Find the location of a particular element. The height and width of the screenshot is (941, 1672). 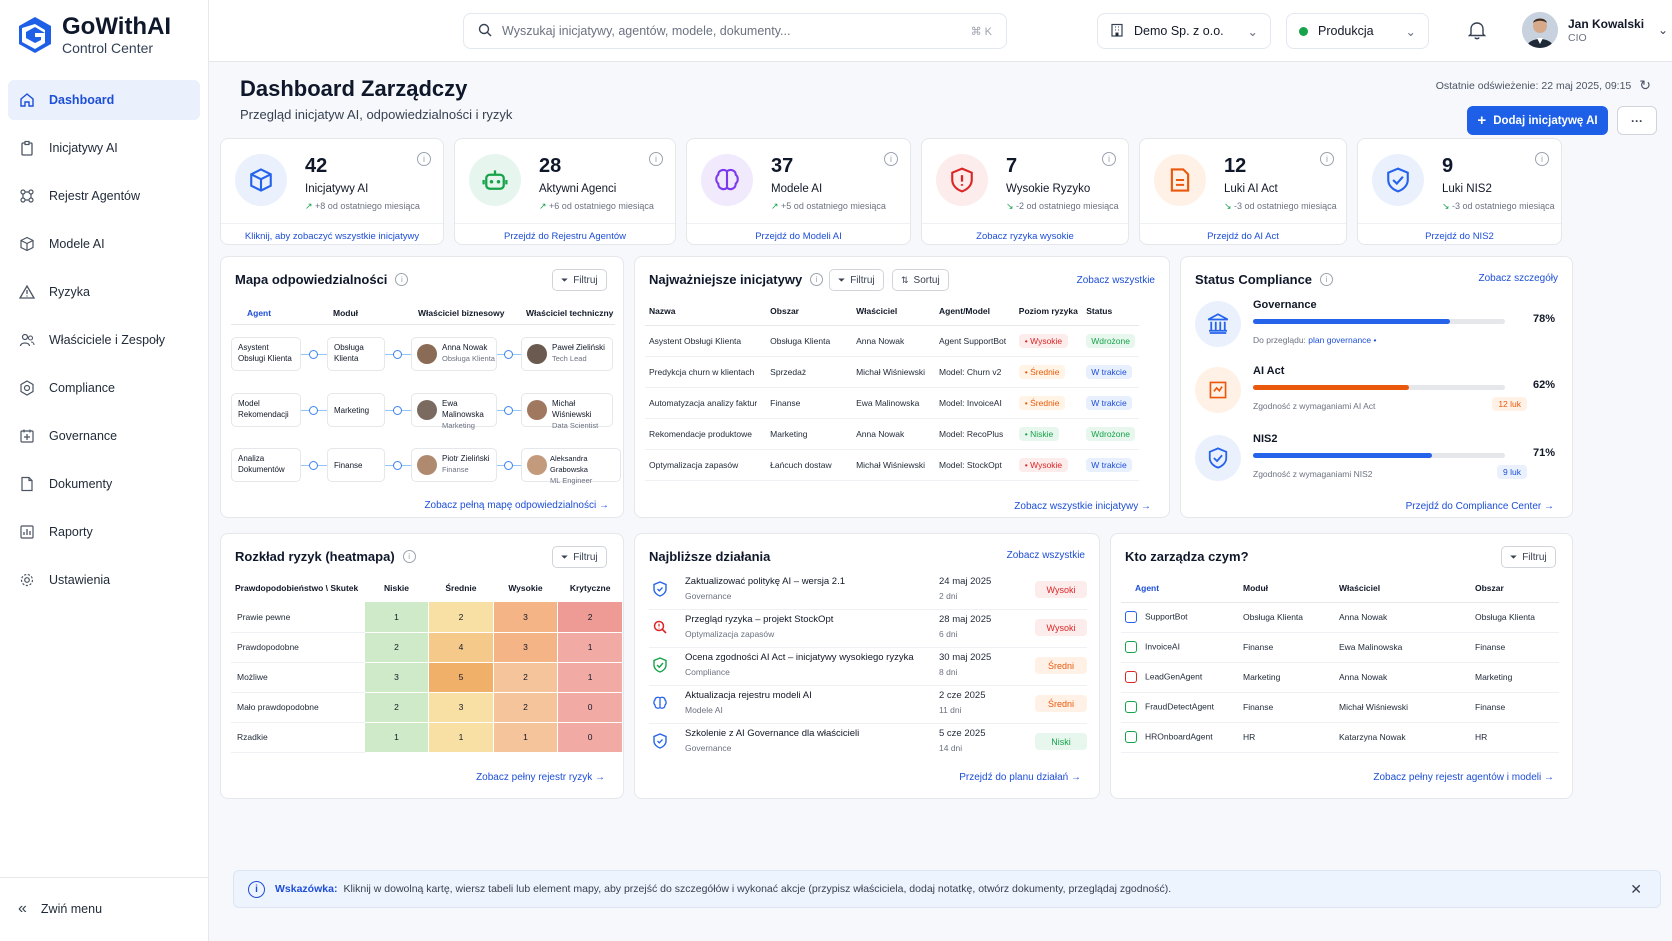

map-tech-owner-node: Aleksandra Grabowska ML Engineer is located at coordinates (571, 466).